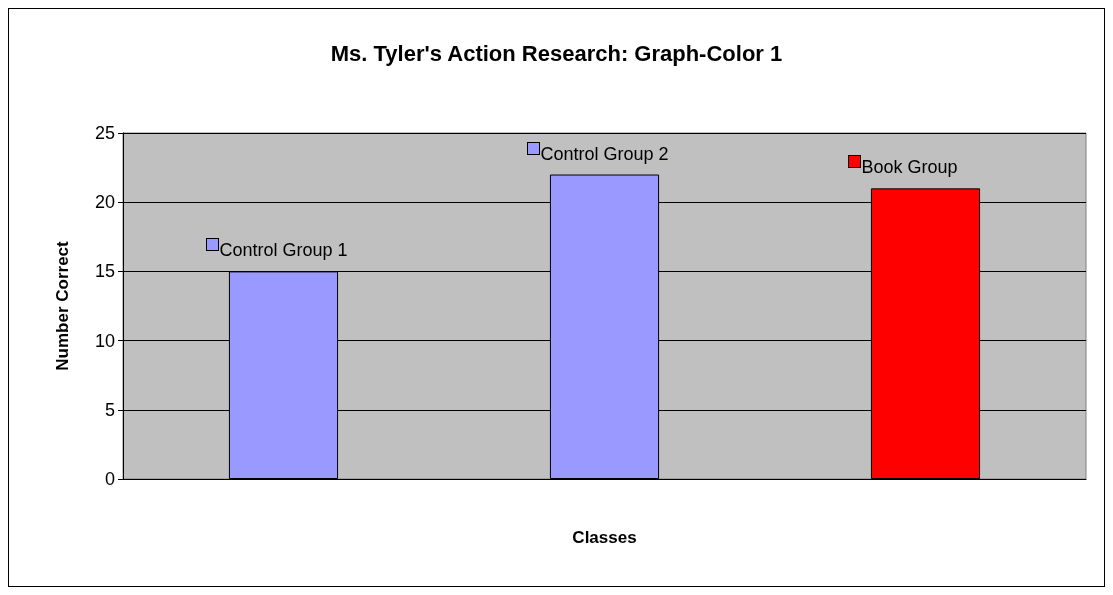 The image size is (1113, 595). I want to click on x-tick-label: Control Group 1, so click(283, 250).